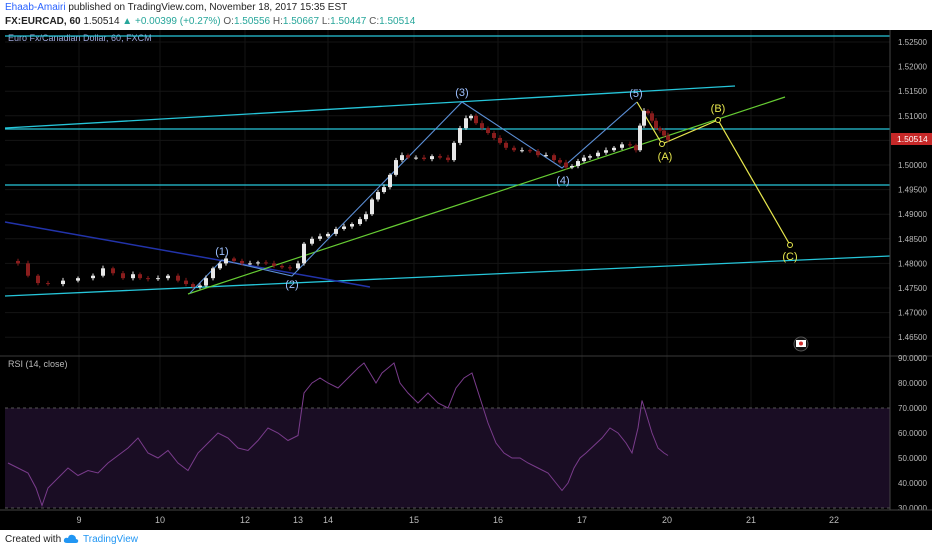 The height and width of the screenshot is (550, 932). Describe the element at coordinates (101, 21) in the screenshot. I see `last-price: 1.50514` at that location.